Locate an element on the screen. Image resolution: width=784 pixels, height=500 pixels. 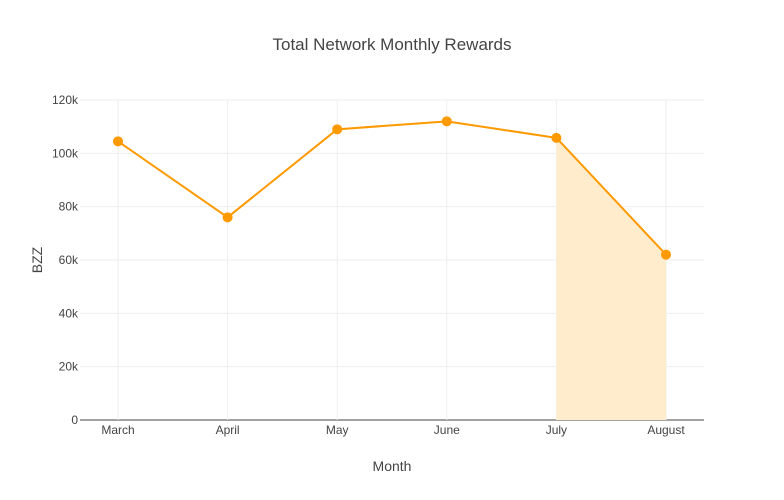
x-tick-label: June is located at coordinates (447, 430).